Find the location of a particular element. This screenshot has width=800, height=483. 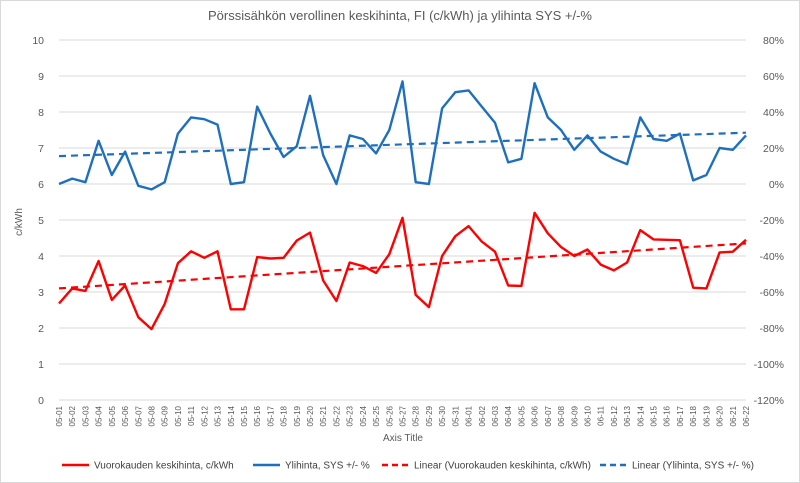

x-tick-label: 06-13 is located at coordinates (627, 415).